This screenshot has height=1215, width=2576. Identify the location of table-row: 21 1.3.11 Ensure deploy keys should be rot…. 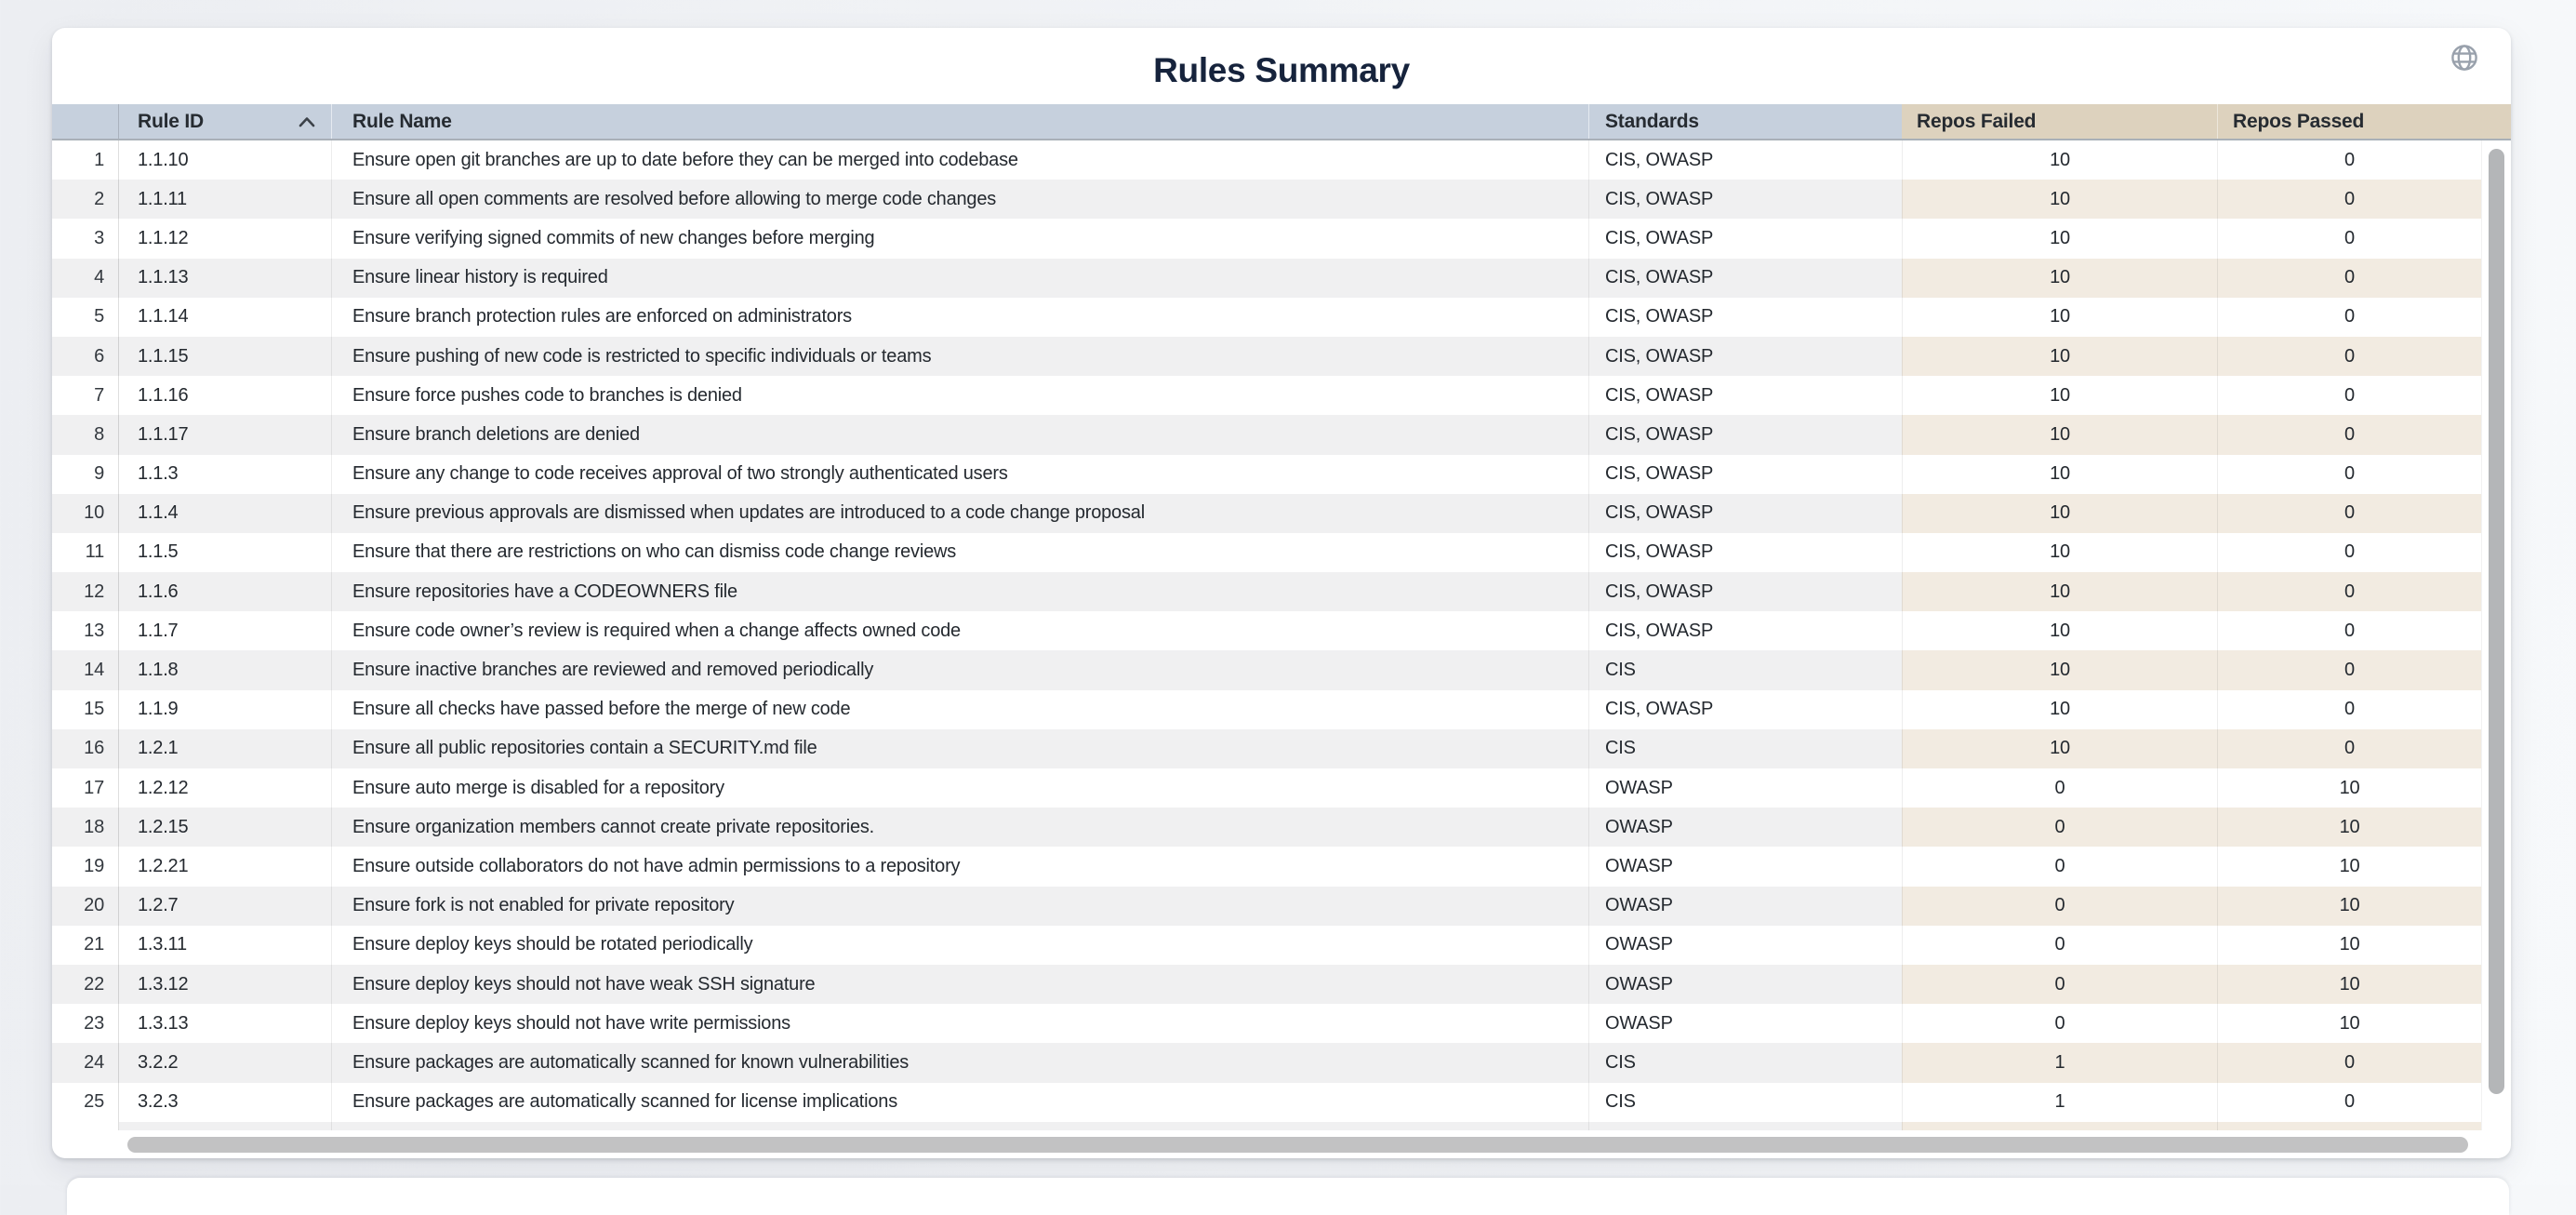
(1281, 945).